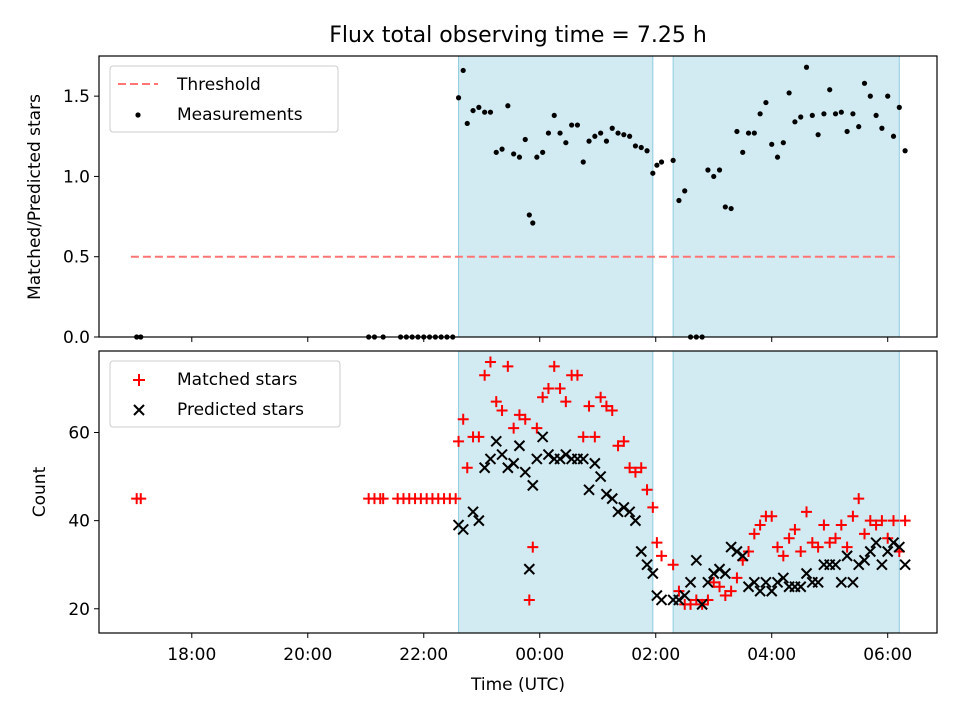 Image resolution: width=960 pixels, height=720 pixels. I want to click on bottom-legend-frame, so click(225, 394).